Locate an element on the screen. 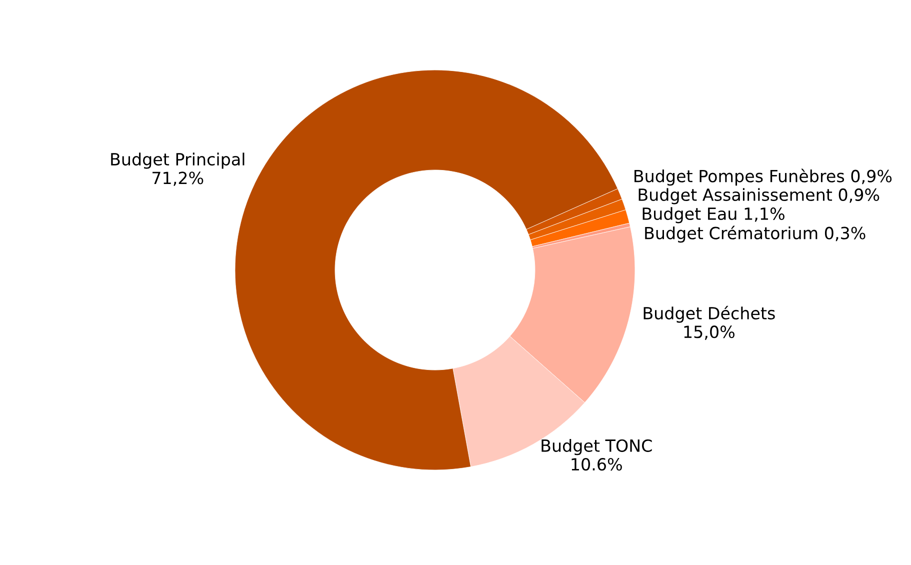 Image resolution: width=911 pixels, height=565 pixels. slice-label: Budget Crématorium 0,3% is located at coordinates (755, 234).